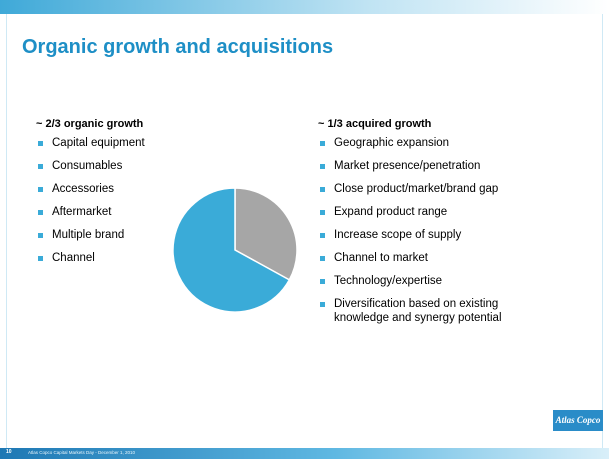 This screenshot has height=459, width=609. What do you see at coordinates (111, 236) in the screenshot?
I see `bullet-item: Multiple brand` at bounding box center [111, 236].